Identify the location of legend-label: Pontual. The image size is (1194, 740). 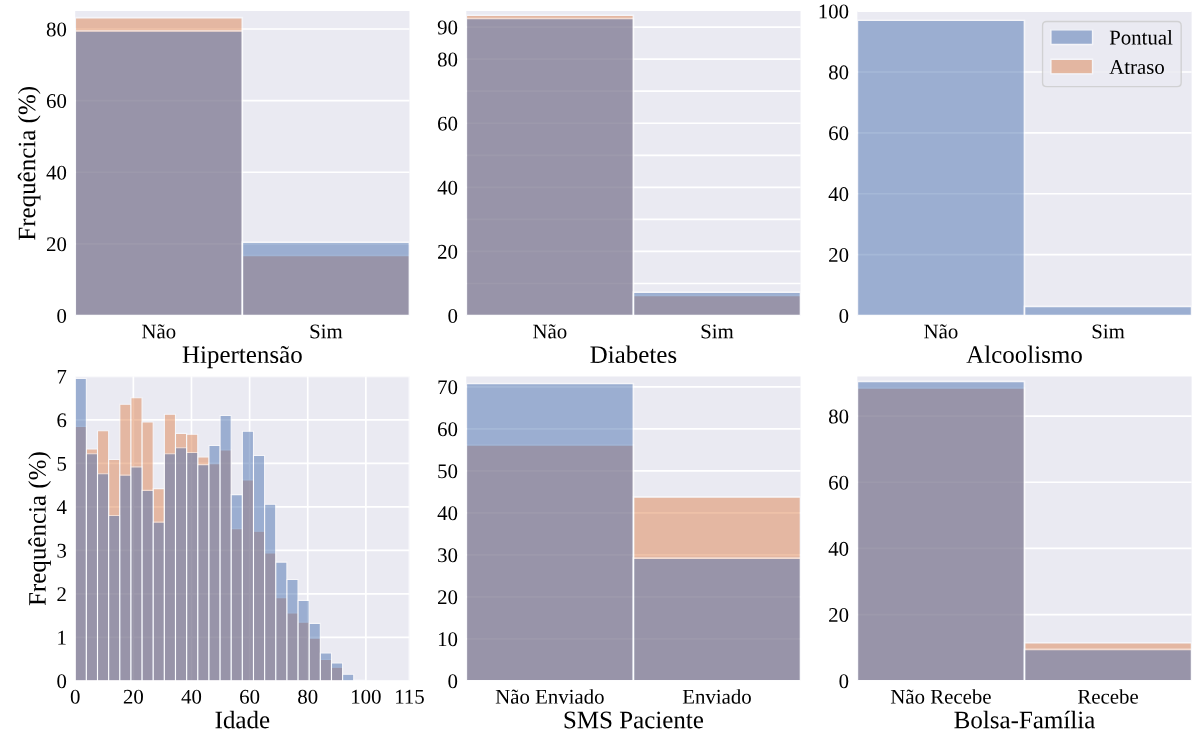
(1141, 37).